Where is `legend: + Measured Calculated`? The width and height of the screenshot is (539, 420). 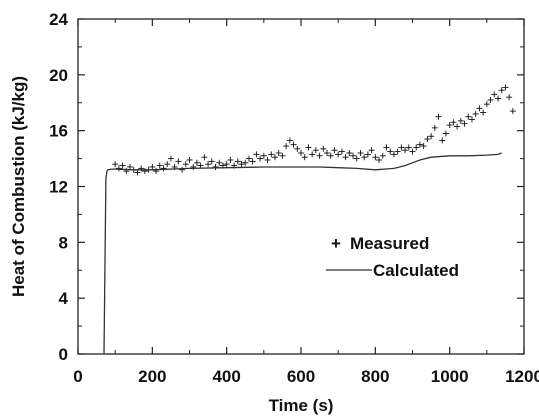 legend: + Measured Calculated is located at coordinates (392, 257).